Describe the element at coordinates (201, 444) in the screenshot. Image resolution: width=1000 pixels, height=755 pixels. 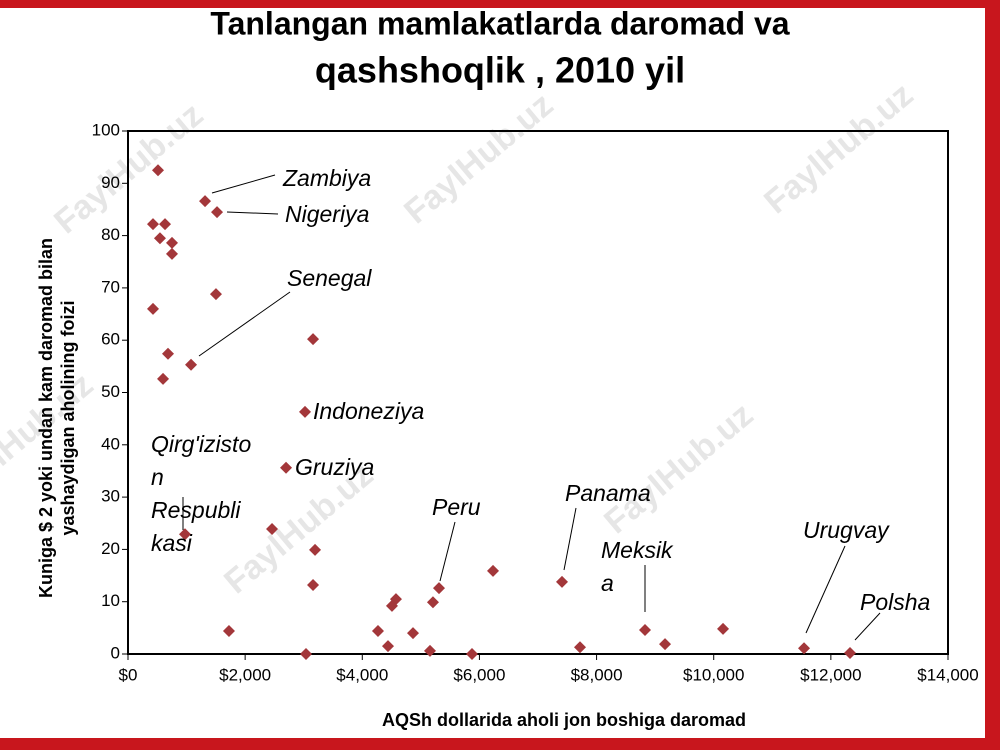
I see `annotation: Qirg'izisto` at that location.